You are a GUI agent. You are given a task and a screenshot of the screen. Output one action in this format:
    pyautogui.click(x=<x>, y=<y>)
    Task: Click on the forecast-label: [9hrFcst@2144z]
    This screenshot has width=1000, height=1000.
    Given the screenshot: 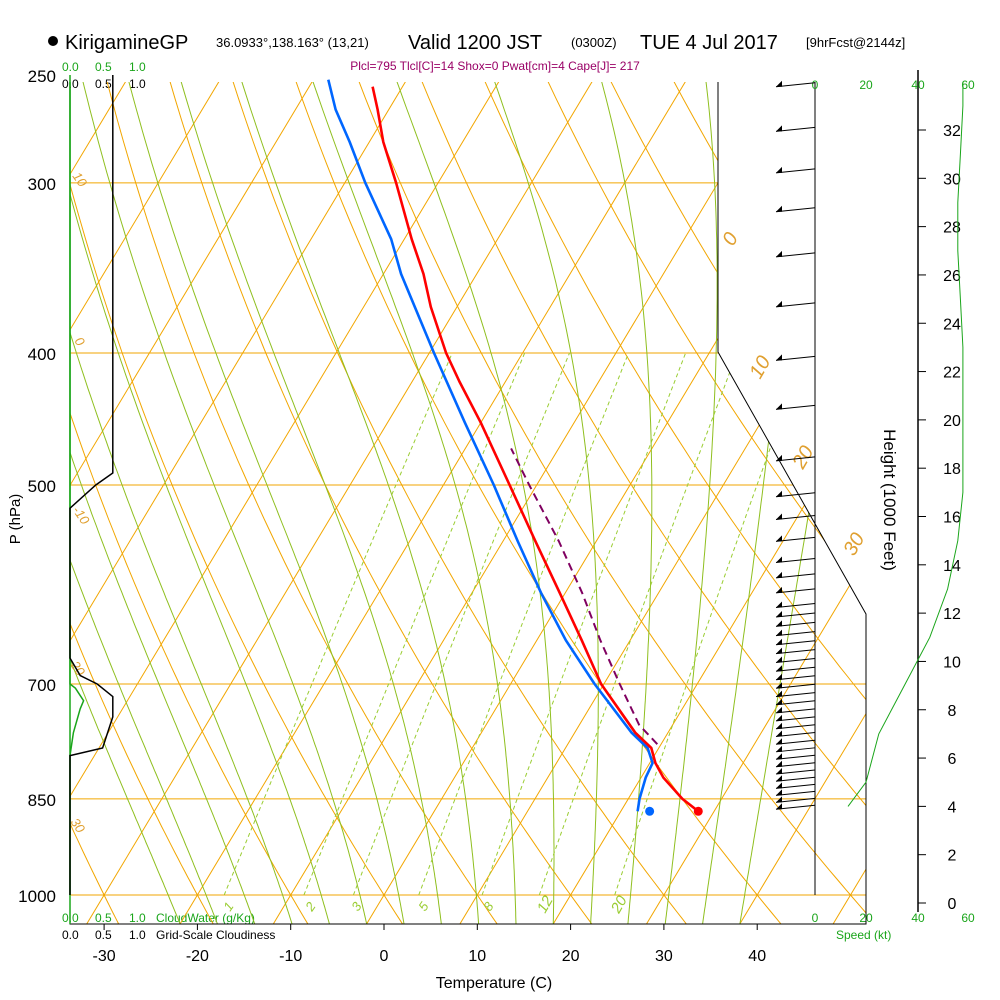 What is the action you would take?
    pyautogui.click(x=855, y=42)
    